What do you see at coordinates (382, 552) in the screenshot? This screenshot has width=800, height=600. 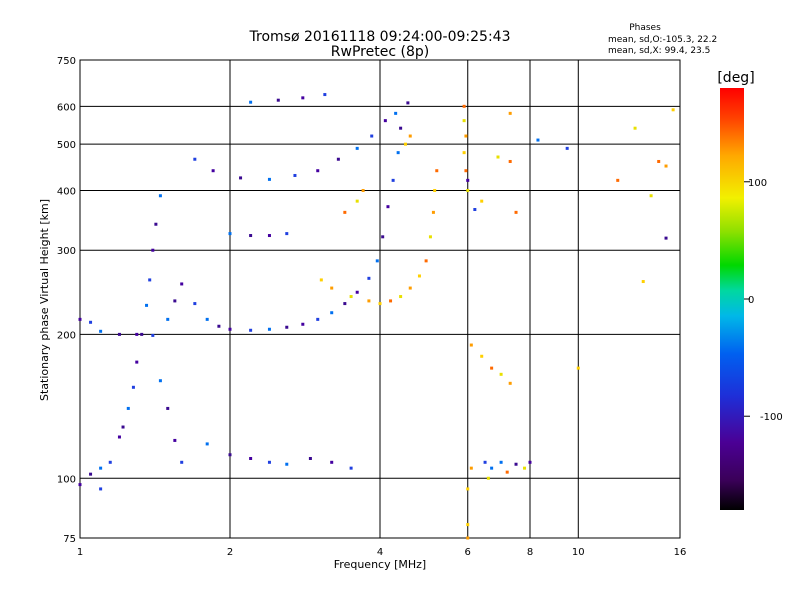 I see `x-tick-labels: 1 2 4 6 8 10 16` at bounding box center [382, 552].